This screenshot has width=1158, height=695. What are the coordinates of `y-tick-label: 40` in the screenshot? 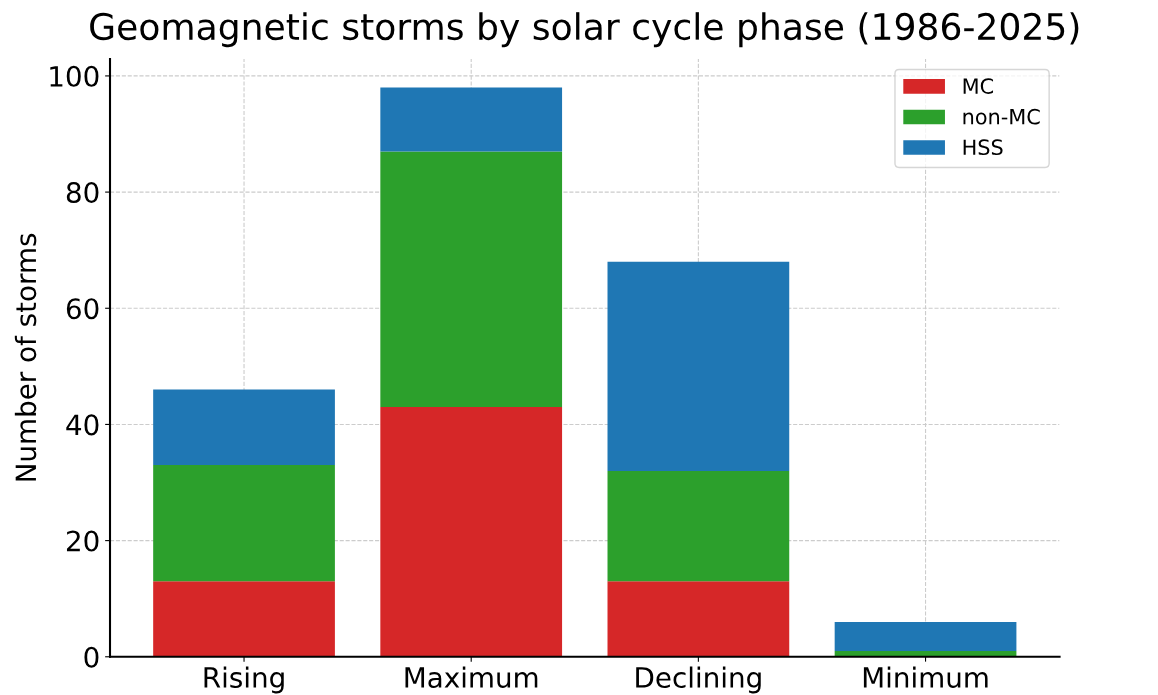 It's located at (82, 425).